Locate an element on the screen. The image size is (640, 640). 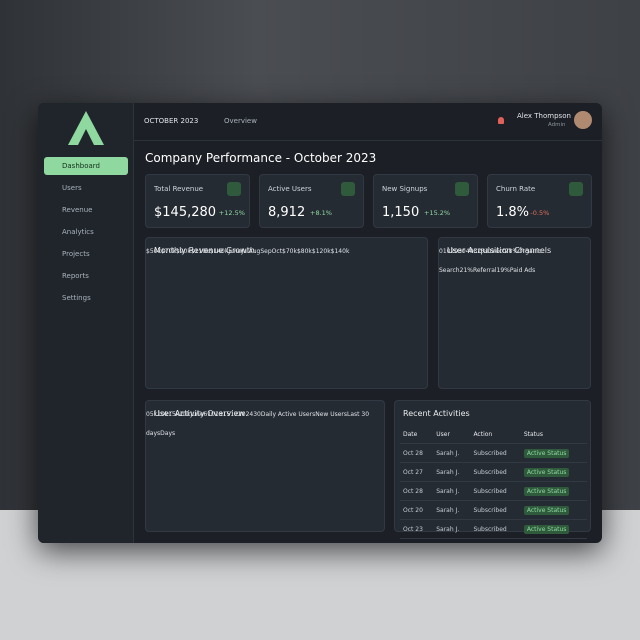
kpi-label: Active Users is located at coordinates (290, 189).